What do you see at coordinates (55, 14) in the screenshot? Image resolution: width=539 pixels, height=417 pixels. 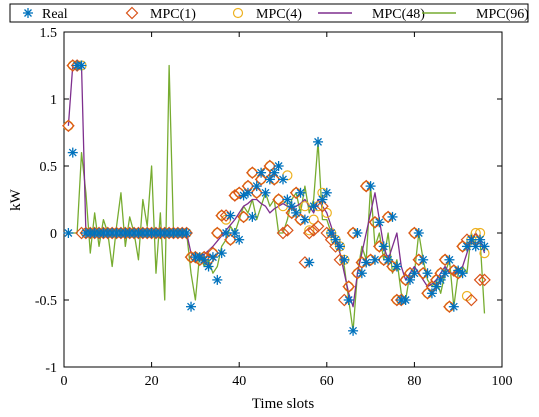 I see `legend-label: Real` at bounding box center [55, 14].